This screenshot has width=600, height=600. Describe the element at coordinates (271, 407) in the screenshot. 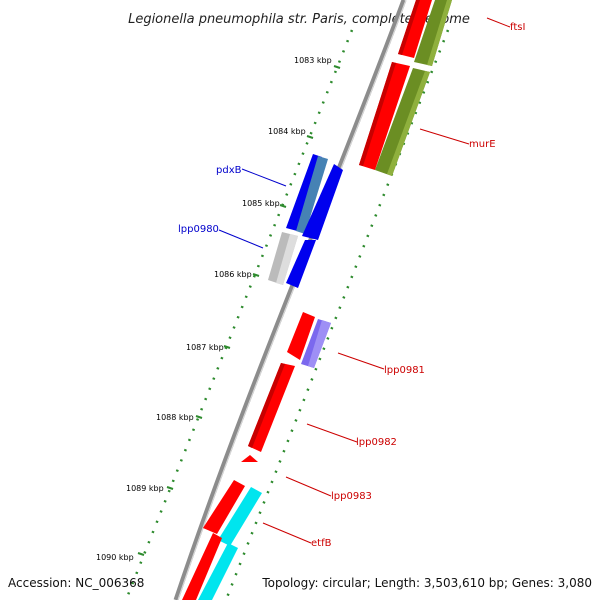

I see `feature-lpp0982` at that location.